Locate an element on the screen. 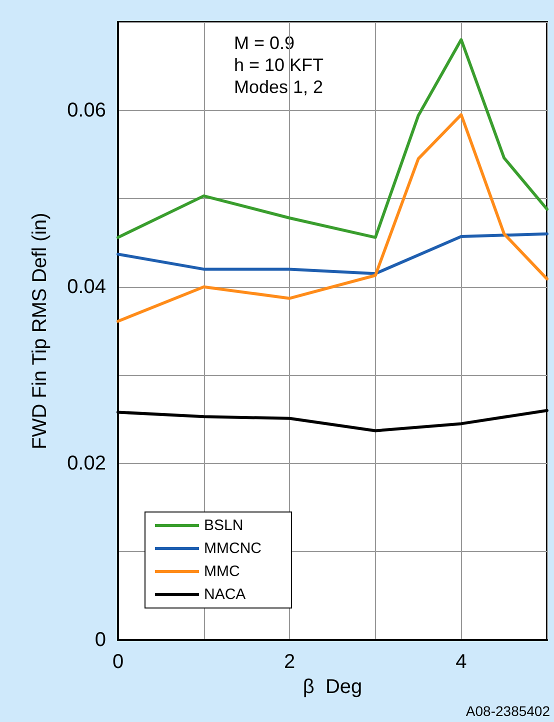  y-tick-label: 0.06 is located at coordinates (86, 110).